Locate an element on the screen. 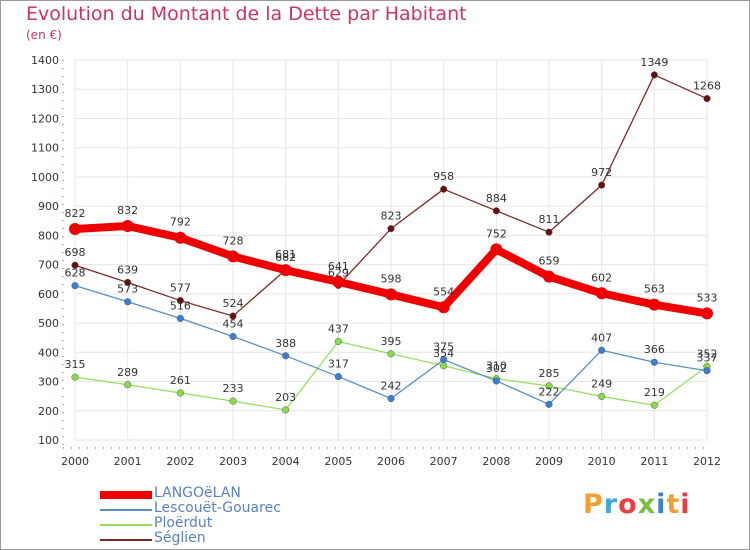  data-label: 832 is located at coordinates (127, 210).